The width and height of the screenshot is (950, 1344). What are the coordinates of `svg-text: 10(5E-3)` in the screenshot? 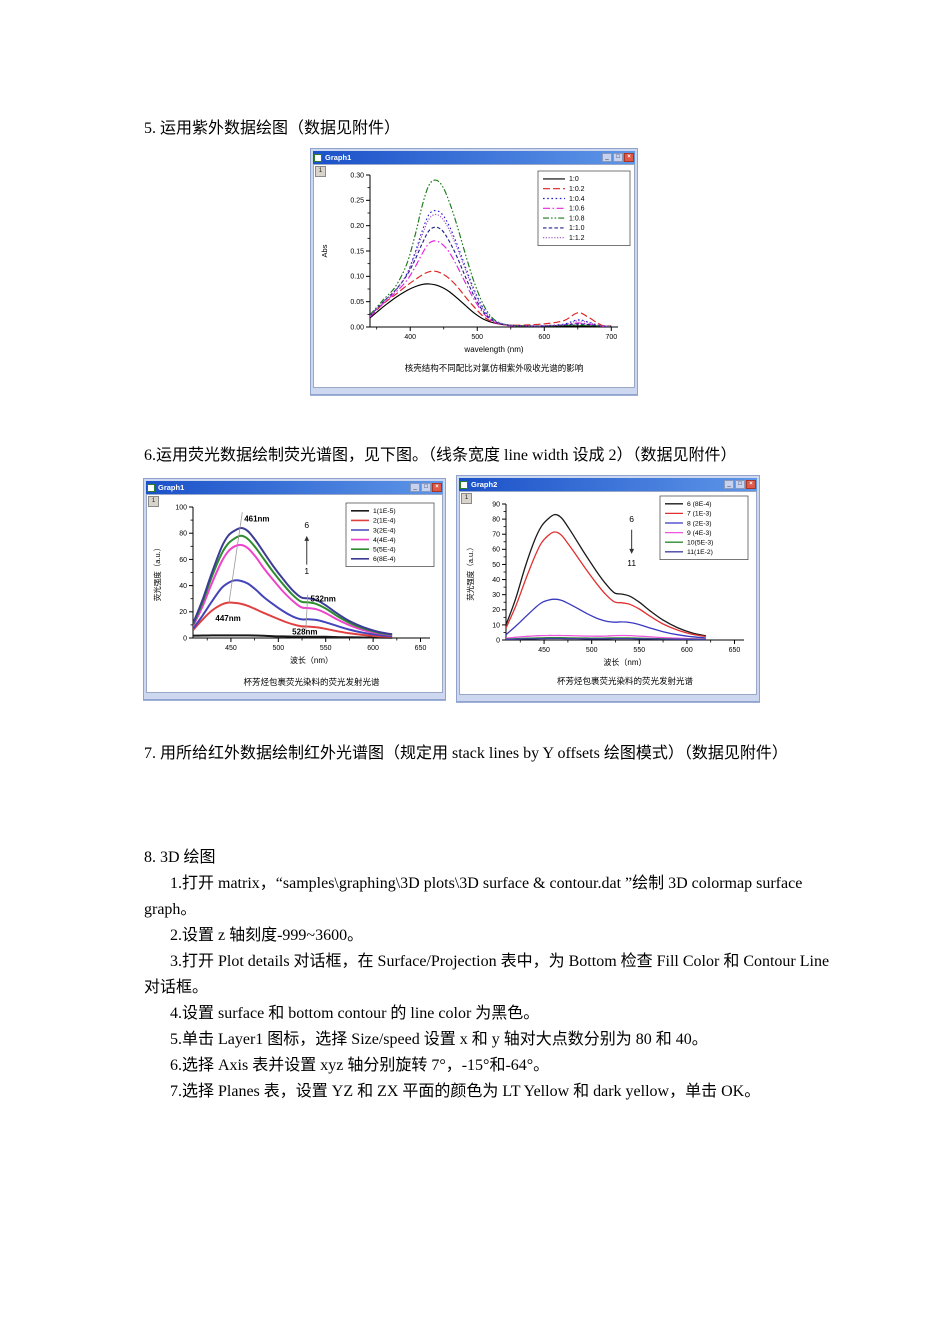 It's located at (700, 543).